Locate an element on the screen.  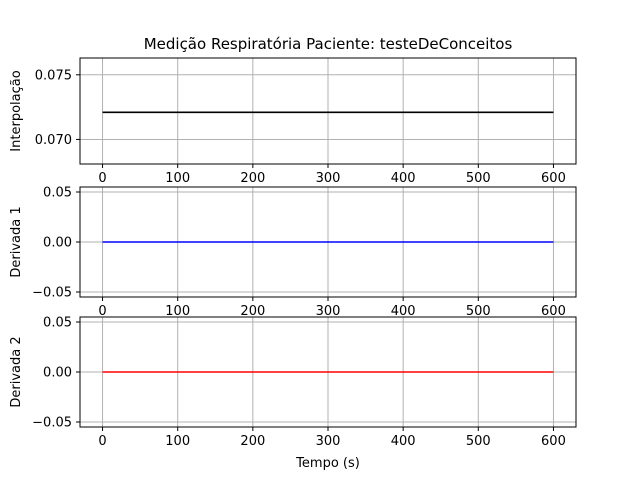
x-axis-label: Tempo (s) is located at coordinates (327, 463).